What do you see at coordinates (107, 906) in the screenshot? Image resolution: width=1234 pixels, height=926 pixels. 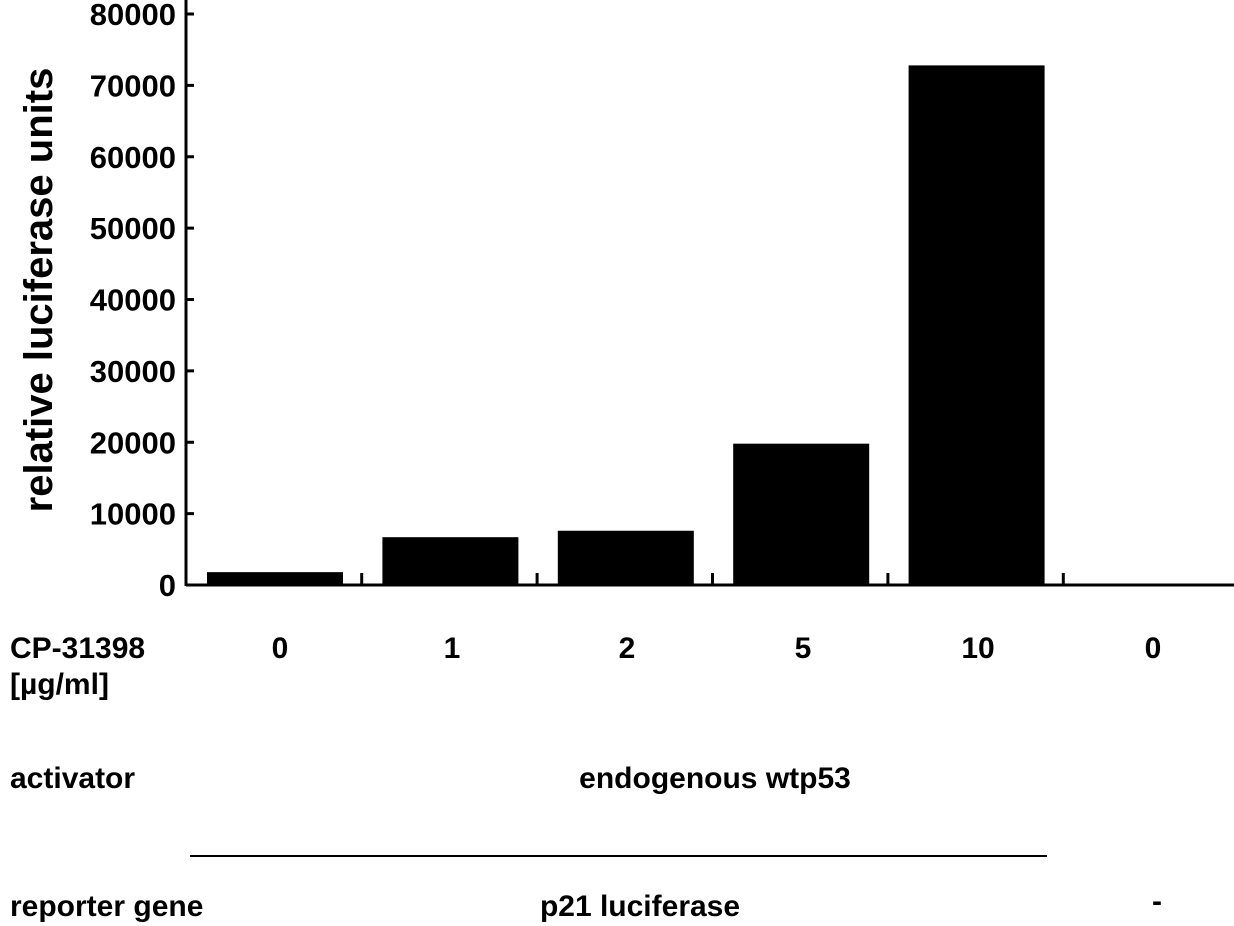 I see `reporter-gene-label: reporter gene` at bounding box center [107, 906].